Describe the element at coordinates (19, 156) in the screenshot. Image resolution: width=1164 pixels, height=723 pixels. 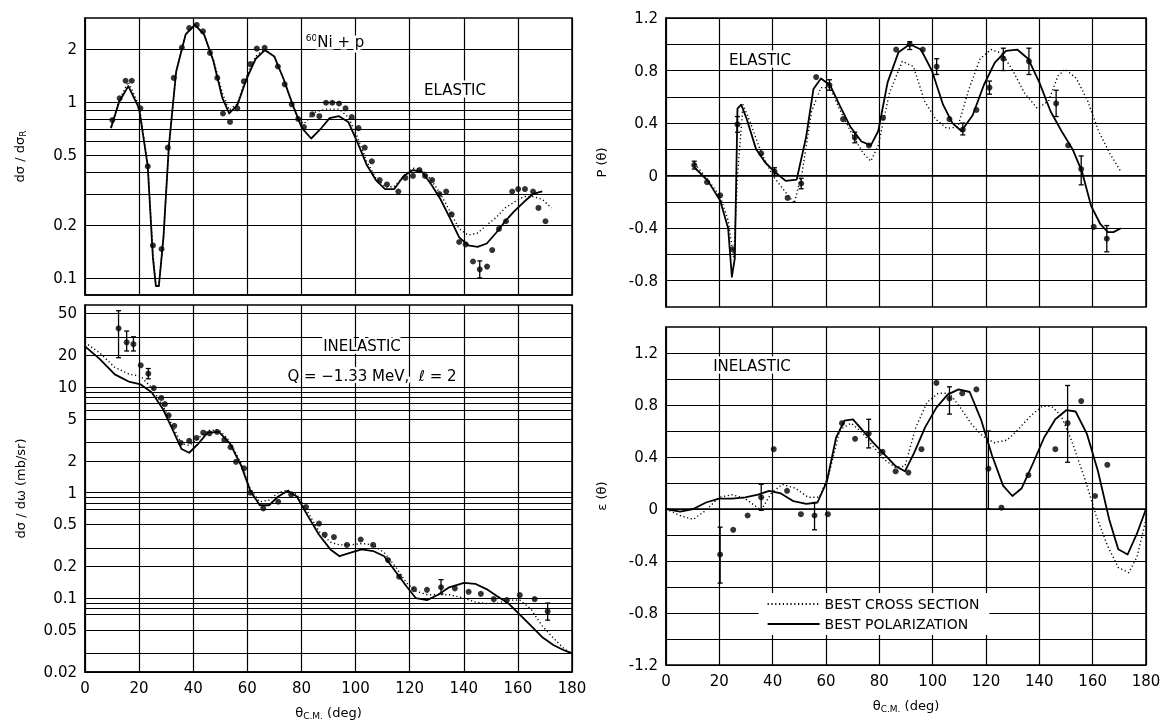
I see `y-axis-title: dσ / dσR` at that location.